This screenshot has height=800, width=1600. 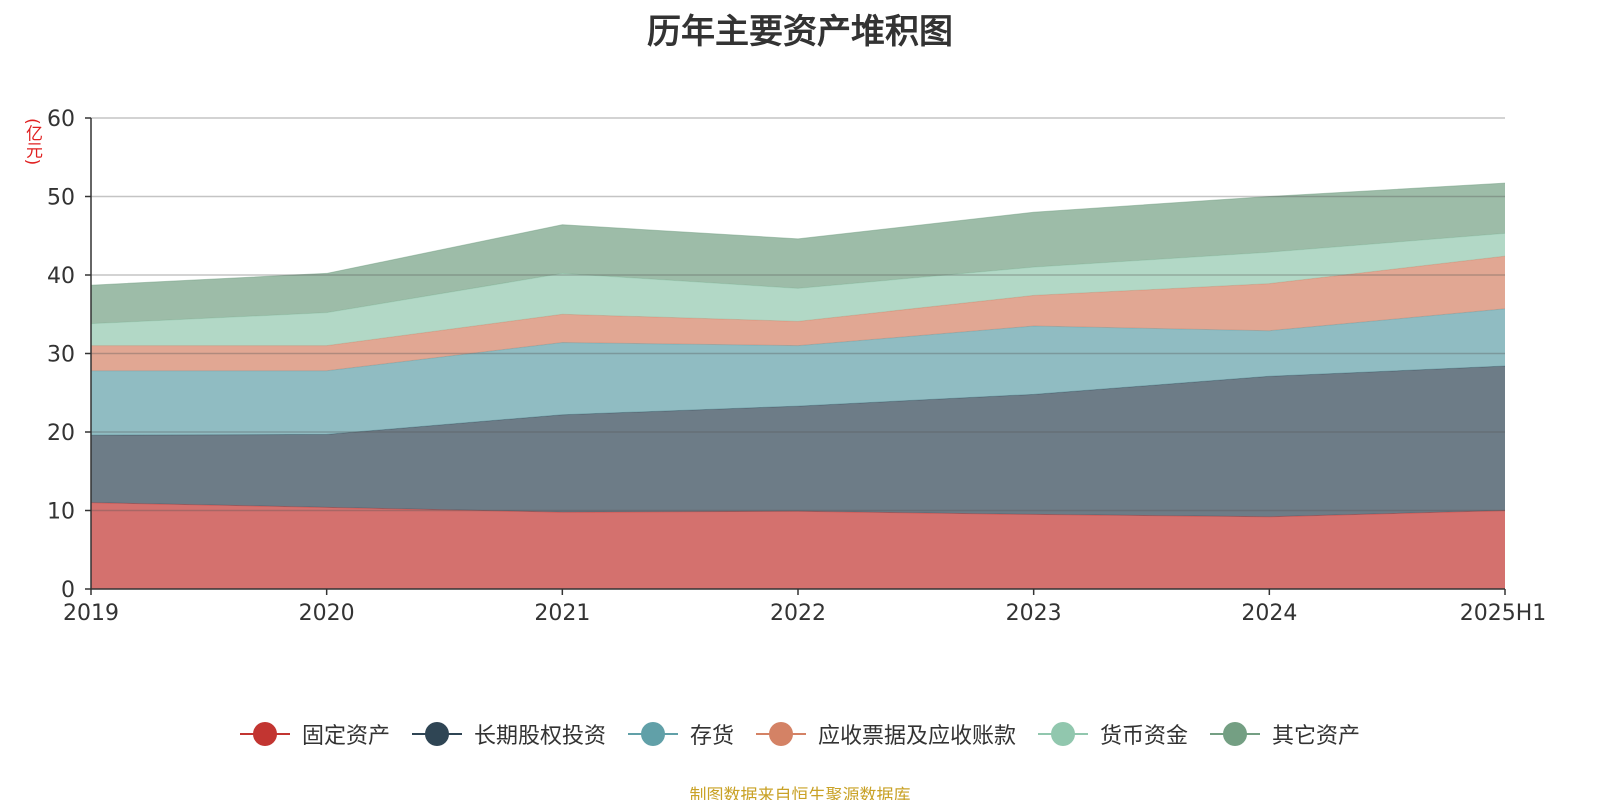 I want to click on x-tick-label-3: 2022, so click(x=798, y=613).